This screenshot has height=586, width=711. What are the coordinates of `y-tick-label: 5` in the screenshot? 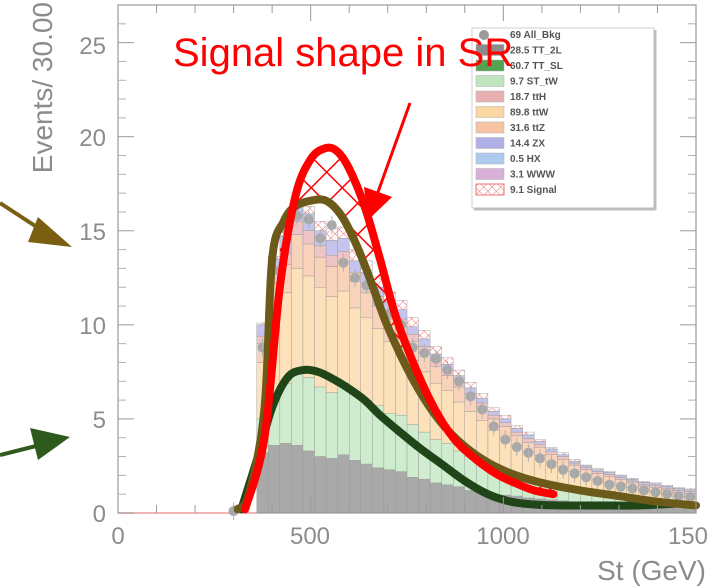 It's located at (99, 420).